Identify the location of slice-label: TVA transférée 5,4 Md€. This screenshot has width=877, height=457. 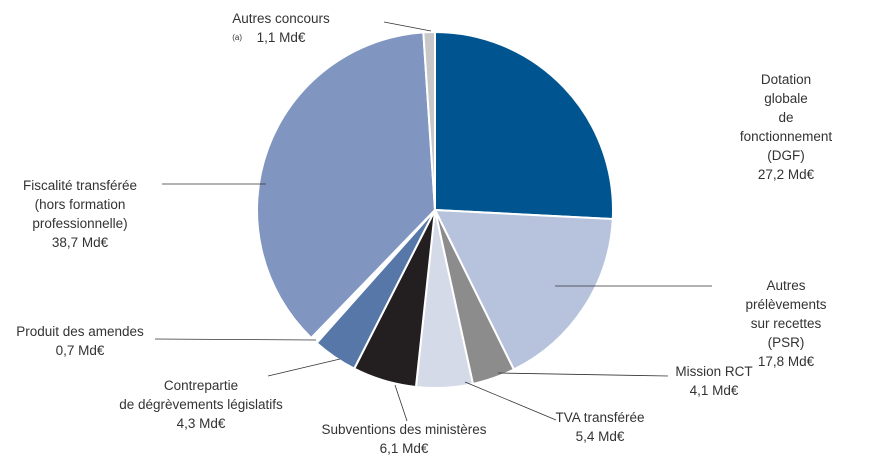
(599, 427).